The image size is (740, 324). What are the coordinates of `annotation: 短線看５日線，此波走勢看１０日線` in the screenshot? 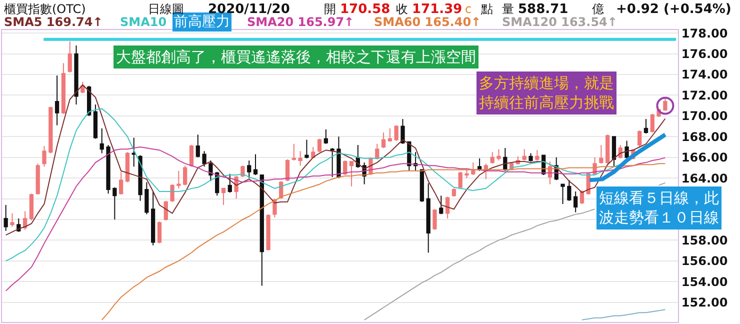 It's located at (659, 207).